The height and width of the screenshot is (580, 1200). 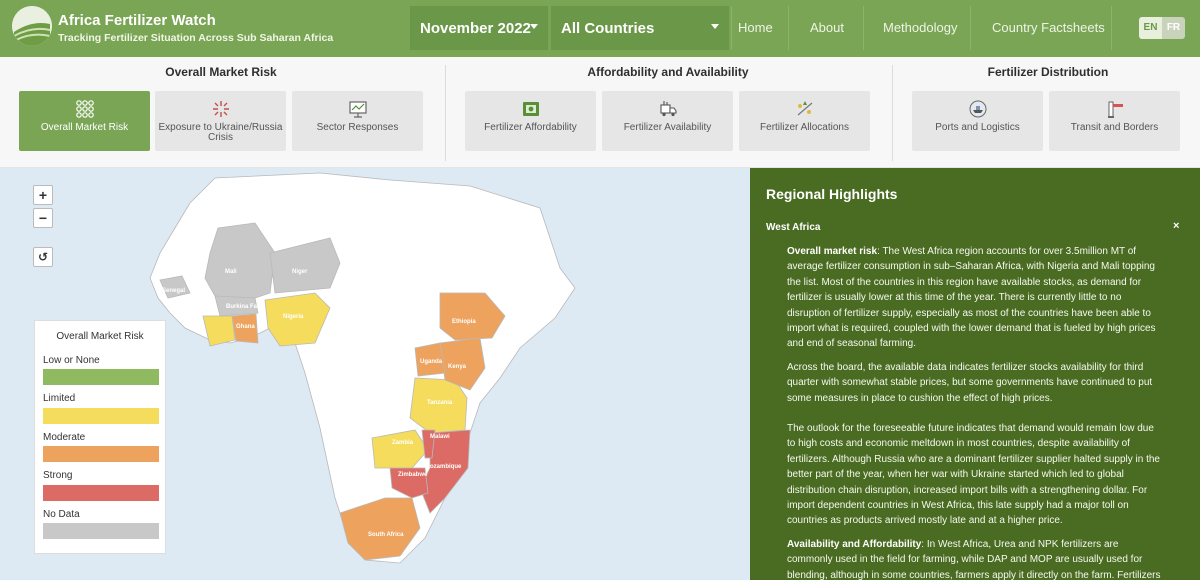 I want to click on country-senegal, so click(x=175, y=287).